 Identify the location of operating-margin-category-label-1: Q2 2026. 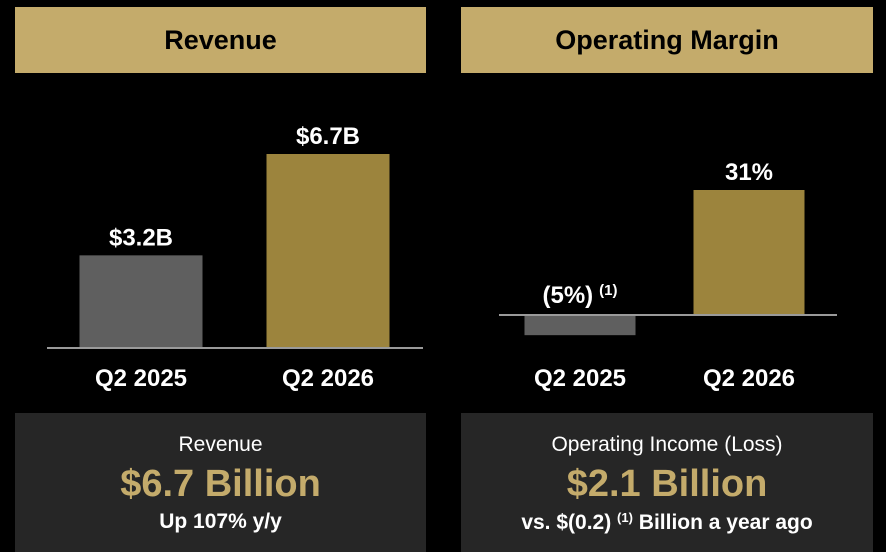
(749, 378).